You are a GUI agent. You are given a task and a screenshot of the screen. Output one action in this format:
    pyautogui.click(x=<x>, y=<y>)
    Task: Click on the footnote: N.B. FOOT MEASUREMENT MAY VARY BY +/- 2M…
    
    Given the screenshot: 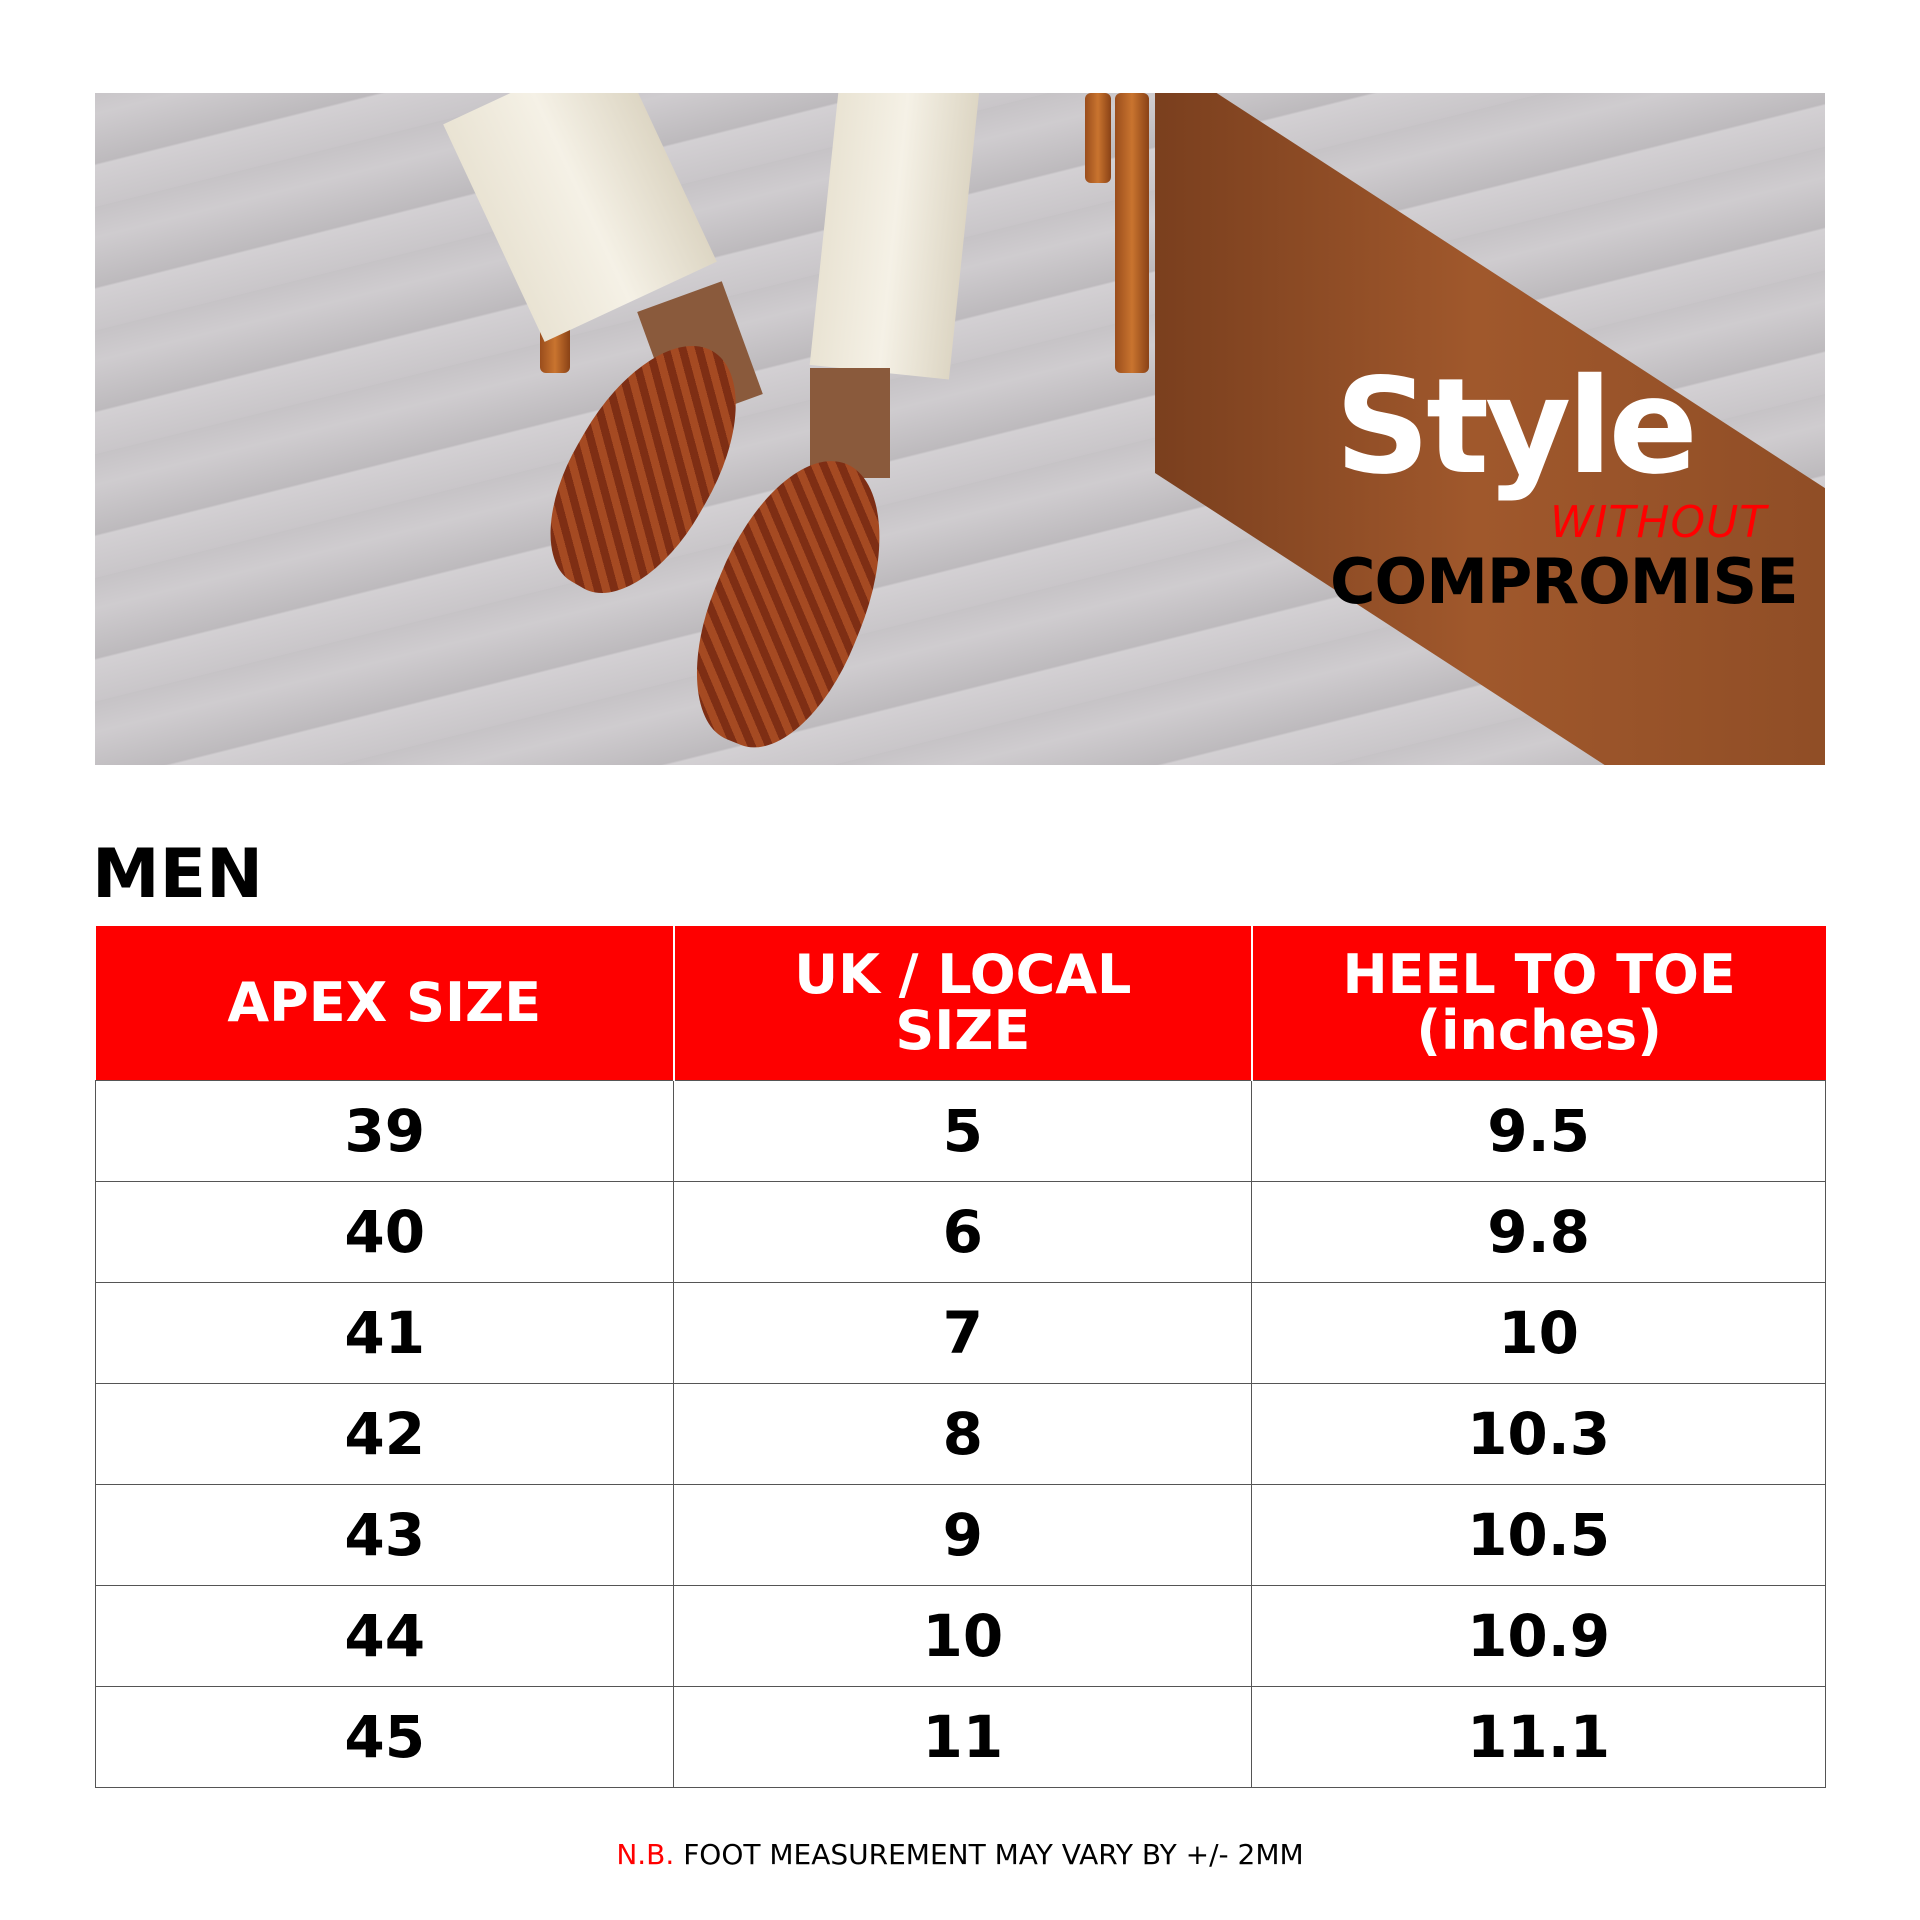 What is the action you would take?
    pyautogui.click(x=960, y=1854)
    